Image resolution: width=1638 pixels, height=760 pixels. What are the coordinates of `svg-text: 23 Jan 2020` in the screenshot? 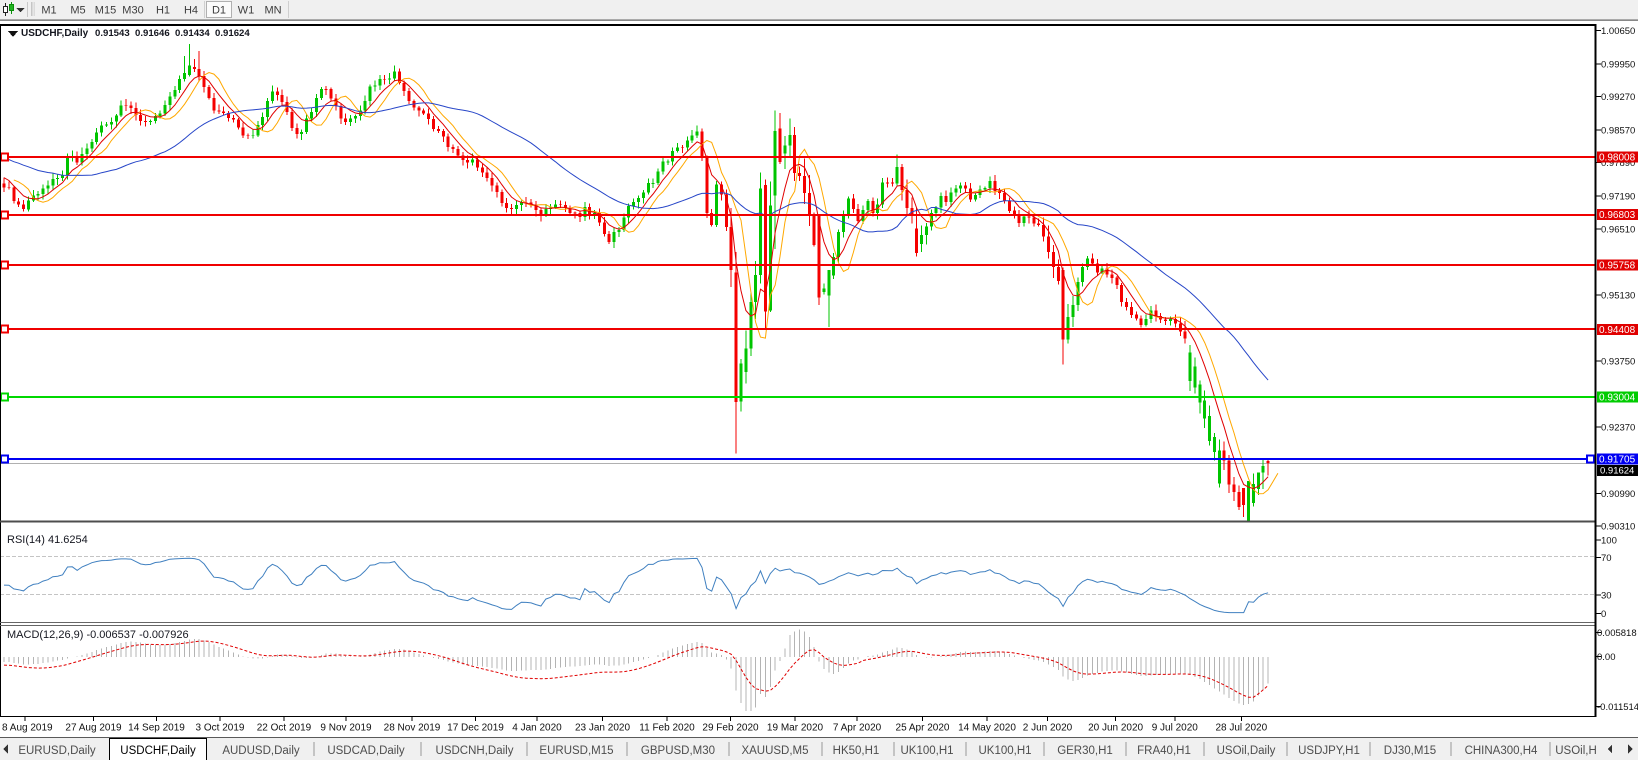 It's located at (602, 728).